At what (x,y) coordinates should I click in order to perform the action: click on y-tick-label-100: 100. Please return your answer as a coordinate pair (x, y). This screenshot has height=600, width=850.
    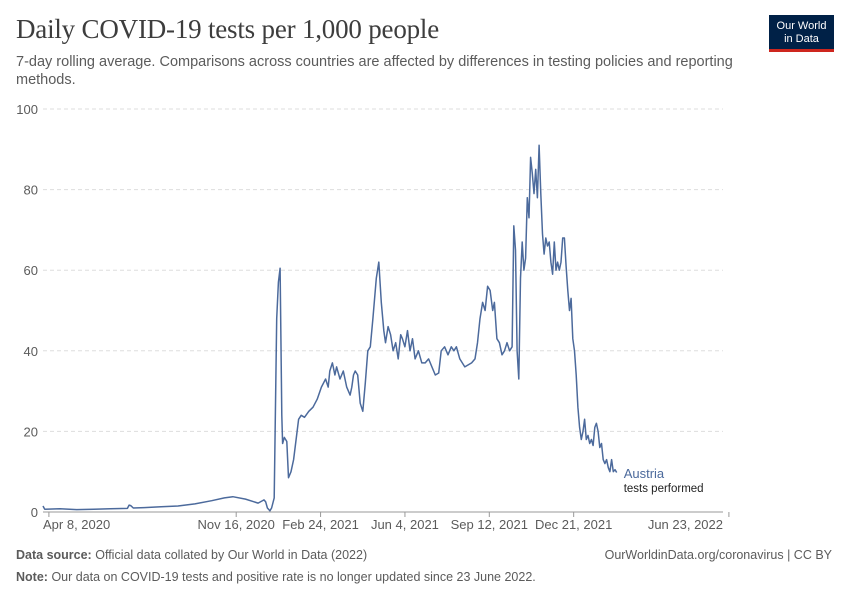
    Looking at the image, I should click on (27, 109).